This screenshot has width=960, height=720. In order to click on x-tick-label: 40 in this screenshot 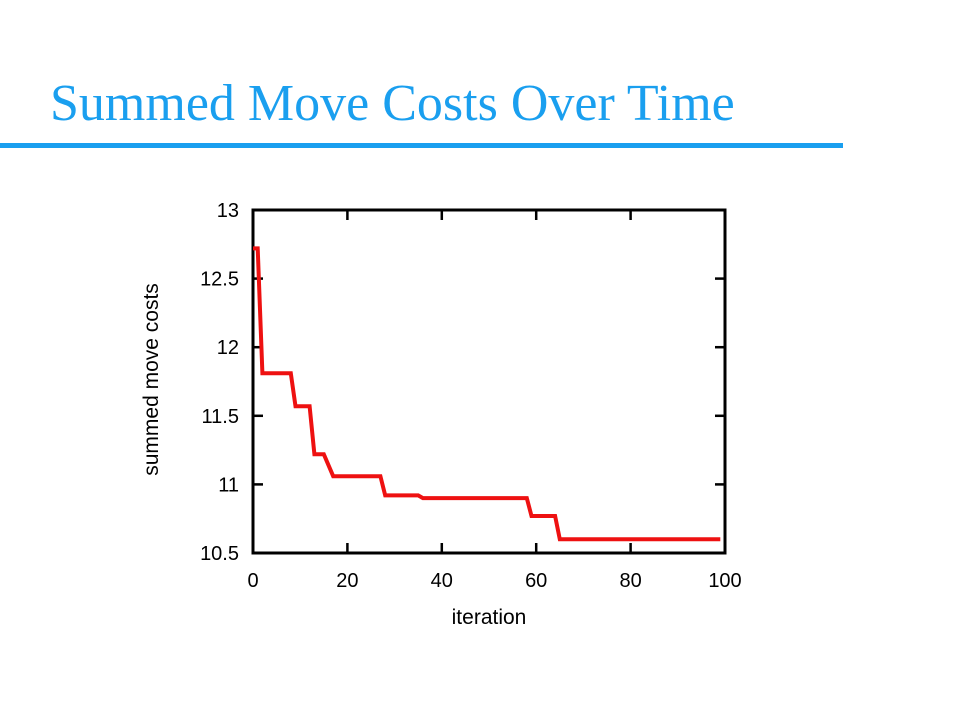, I will do `click(442, 581)`.